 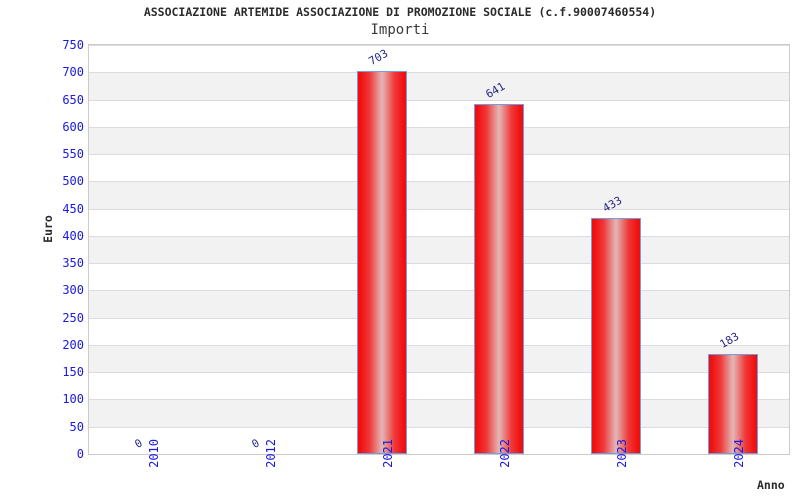 What do you see at coordinates (73, 344) in the screenshot?
I see `y-axis-tick: 200` at bounding box center [73, 344].